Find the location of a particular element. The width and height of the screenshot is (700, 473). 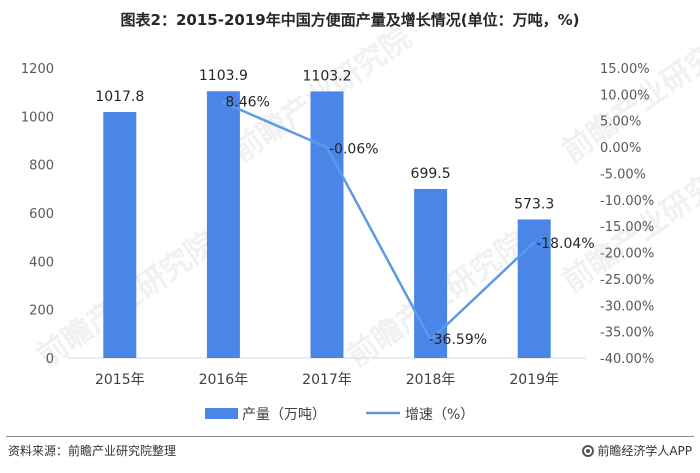

brand-label: 前瞻经济学人APP is located at coordinates (644, 451).